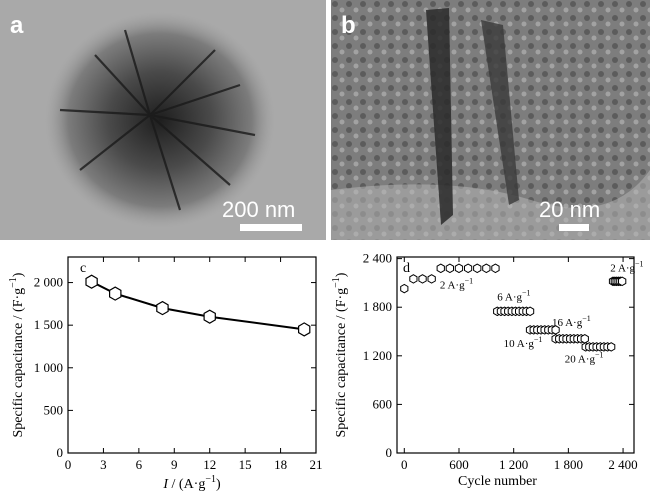  I want to click on panel-label-a: a, so click(17, 25).